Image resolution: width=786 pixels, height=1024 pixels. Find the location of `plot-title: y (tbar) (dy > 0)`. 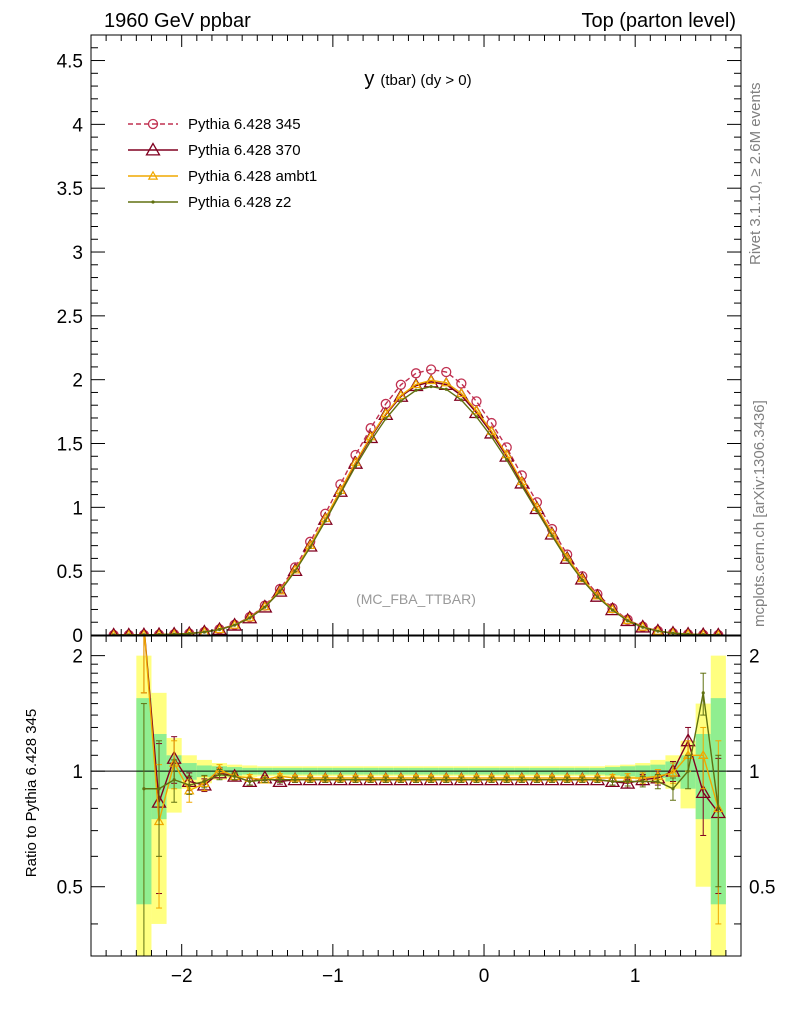

plot-title: y (tbar) (dy > 0) is located at coordinates (417, 79).